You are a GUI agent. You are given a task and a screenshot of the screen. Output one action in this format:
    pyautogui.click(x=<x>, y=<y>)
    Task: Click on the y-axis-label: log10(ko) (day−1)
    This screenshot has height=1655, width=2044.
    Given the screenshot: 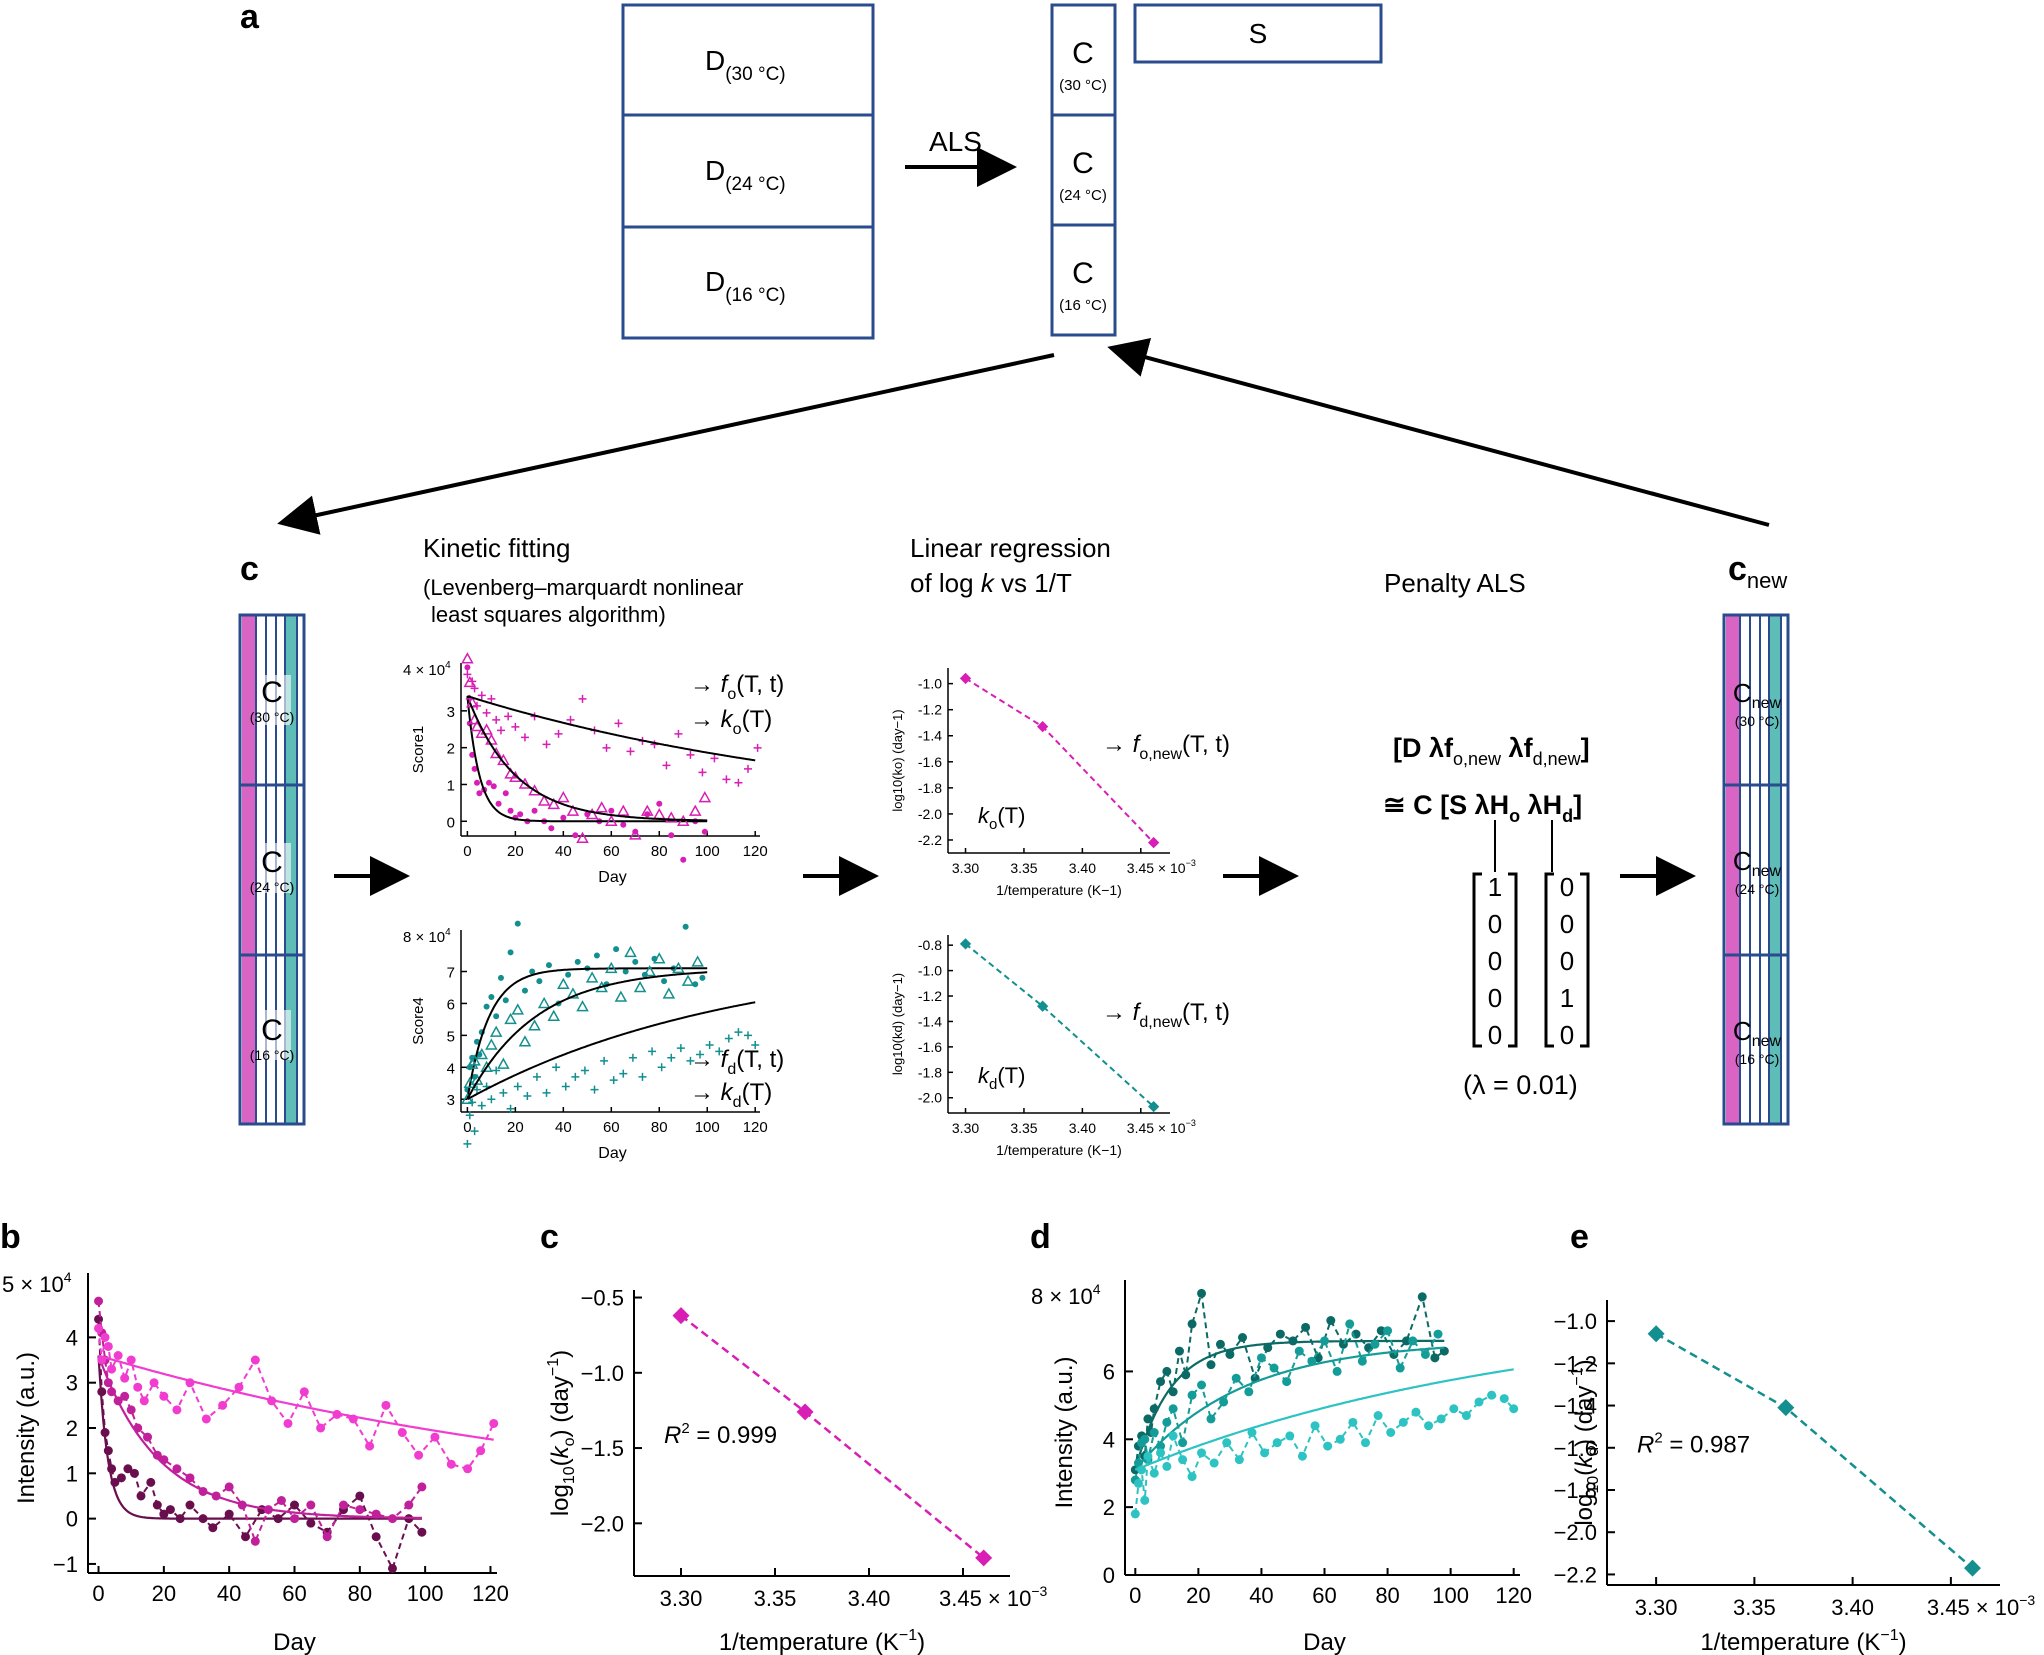 What is the action you would take?
    pyautogui.click(x=897, y=760)
    